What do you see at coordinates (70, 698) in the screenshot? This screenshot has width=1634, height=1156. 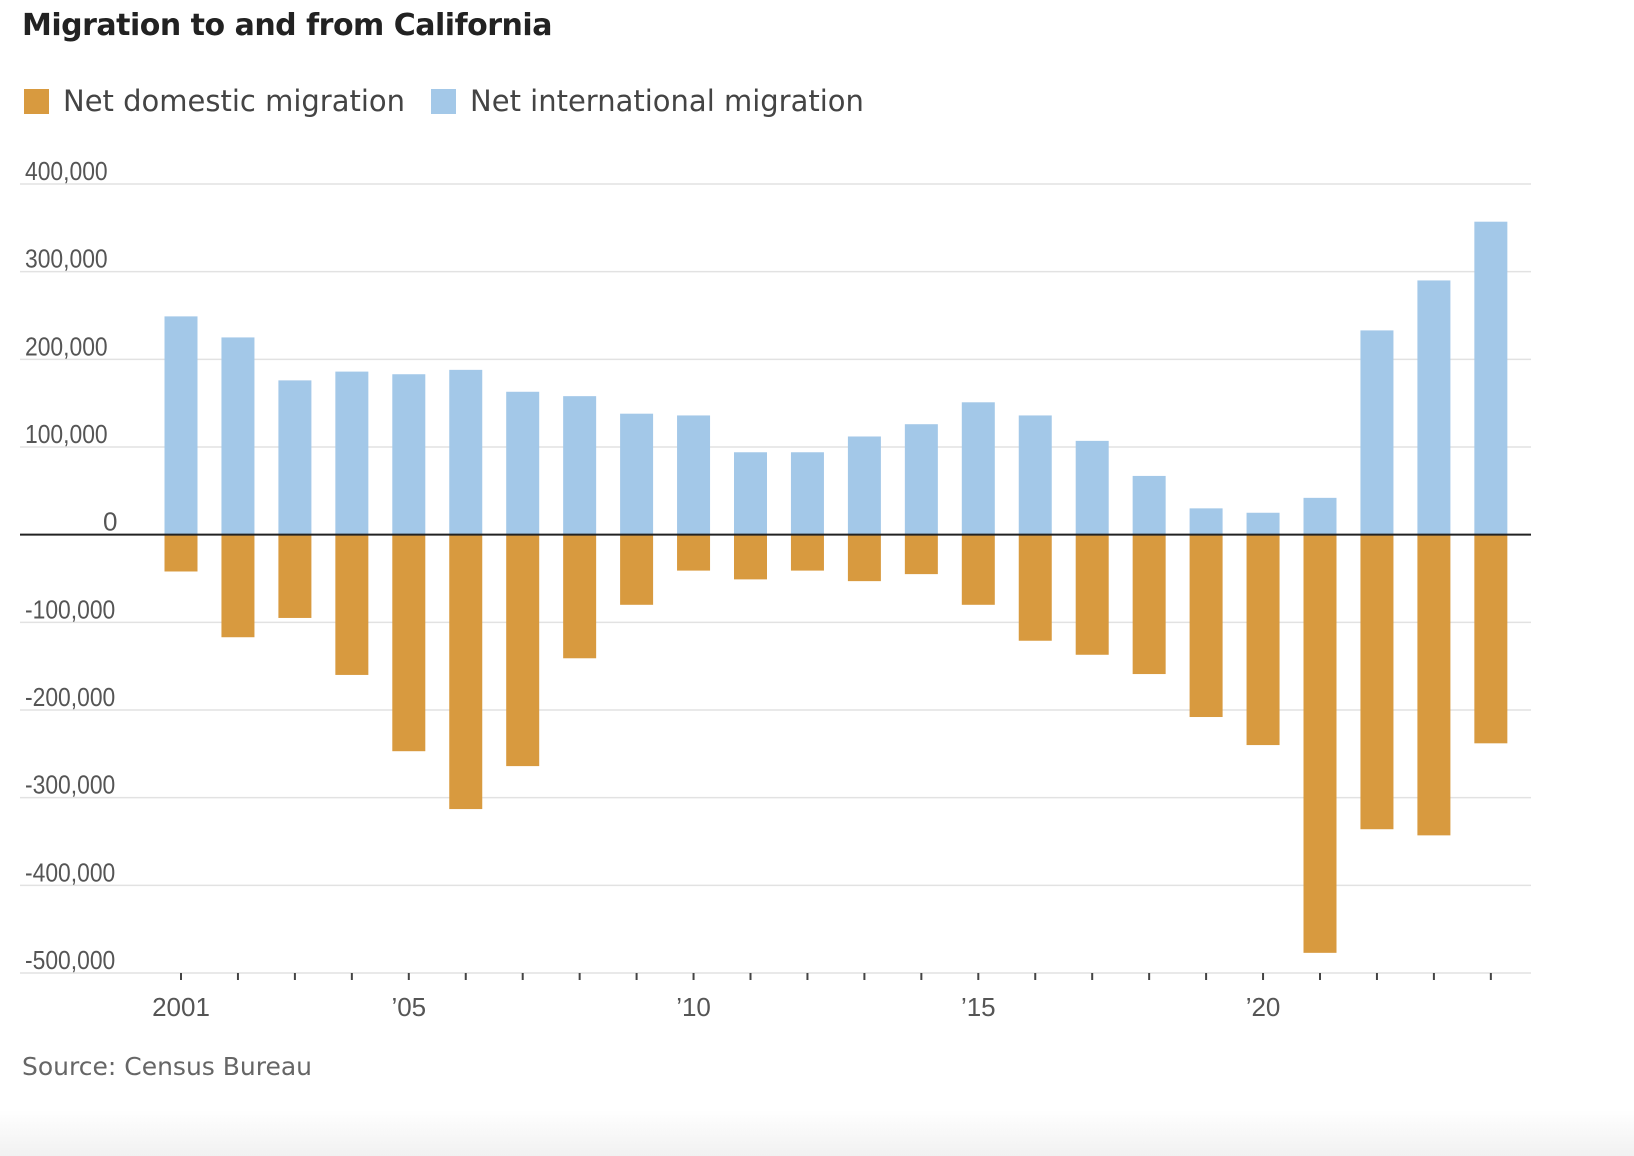 I see `y-tick-label: -200,000` at bounding box center [70, 698].